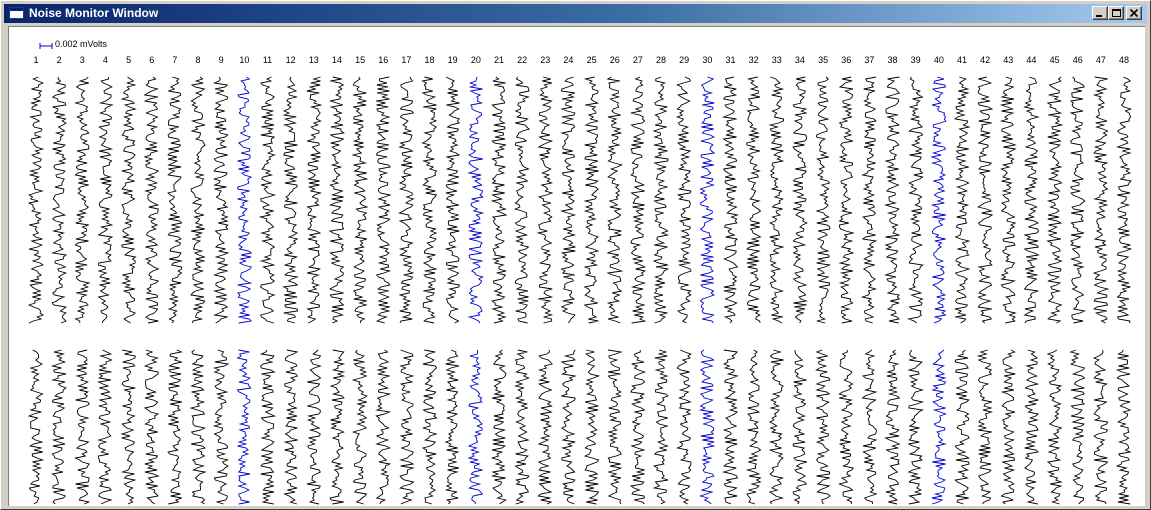 The height and width of the screenshot is (510, 1151). Describe the element at coordinates (938, 60) in the screenshot. I see `channel-label-40: 40` at that location.